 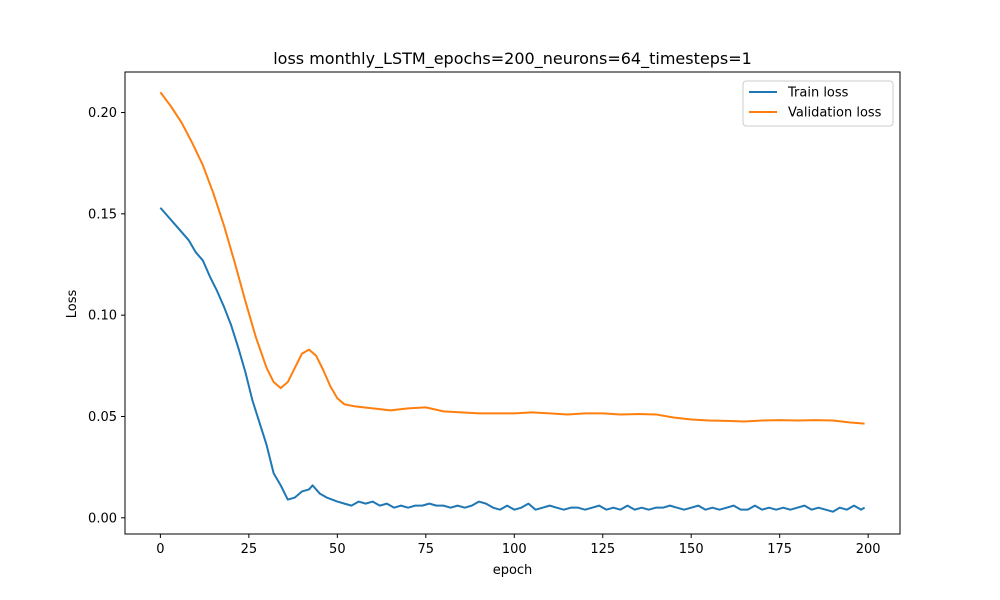 I want to click on y-tick-label: 0.05, so click(x=102, y=417).